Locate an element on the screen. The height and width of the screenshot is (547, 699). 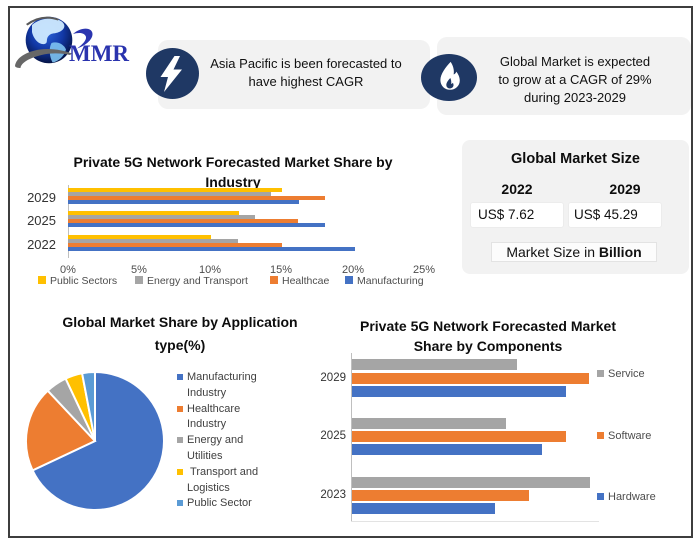
svg-text: MMR is located at coordinates (99, 53).